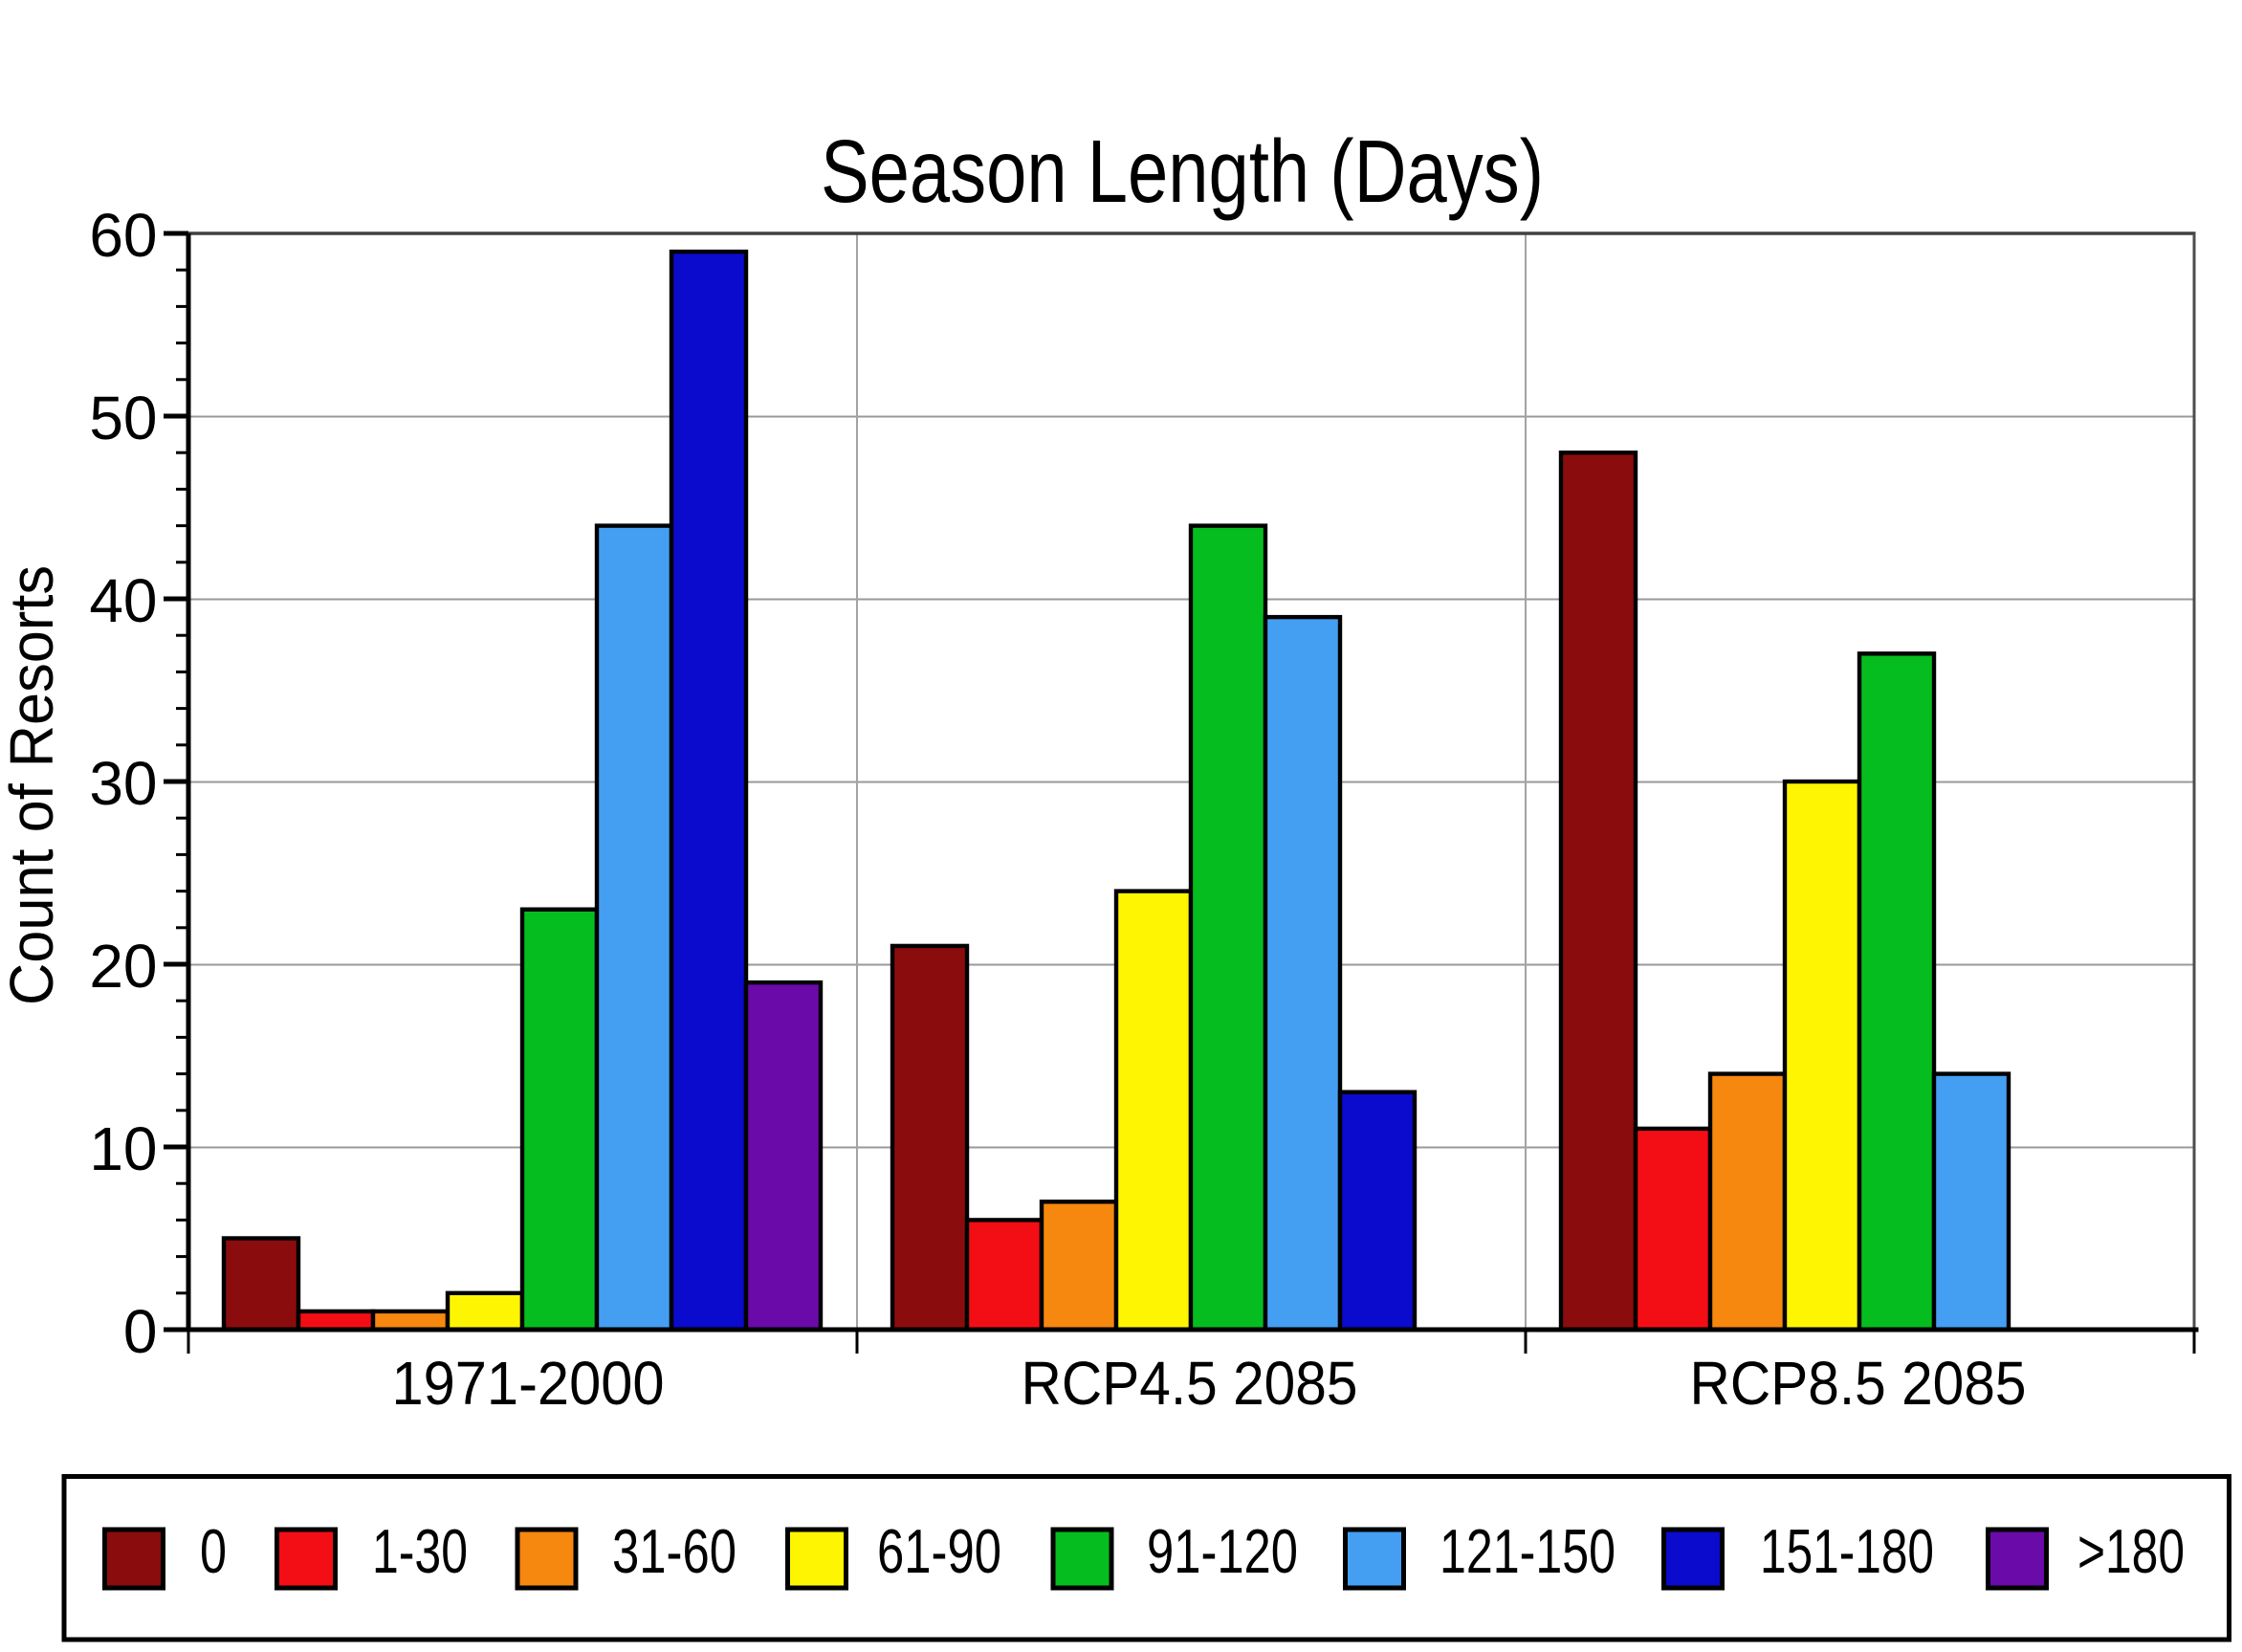  I want to click on svg-text: 151-180, so click(1847, 1551).